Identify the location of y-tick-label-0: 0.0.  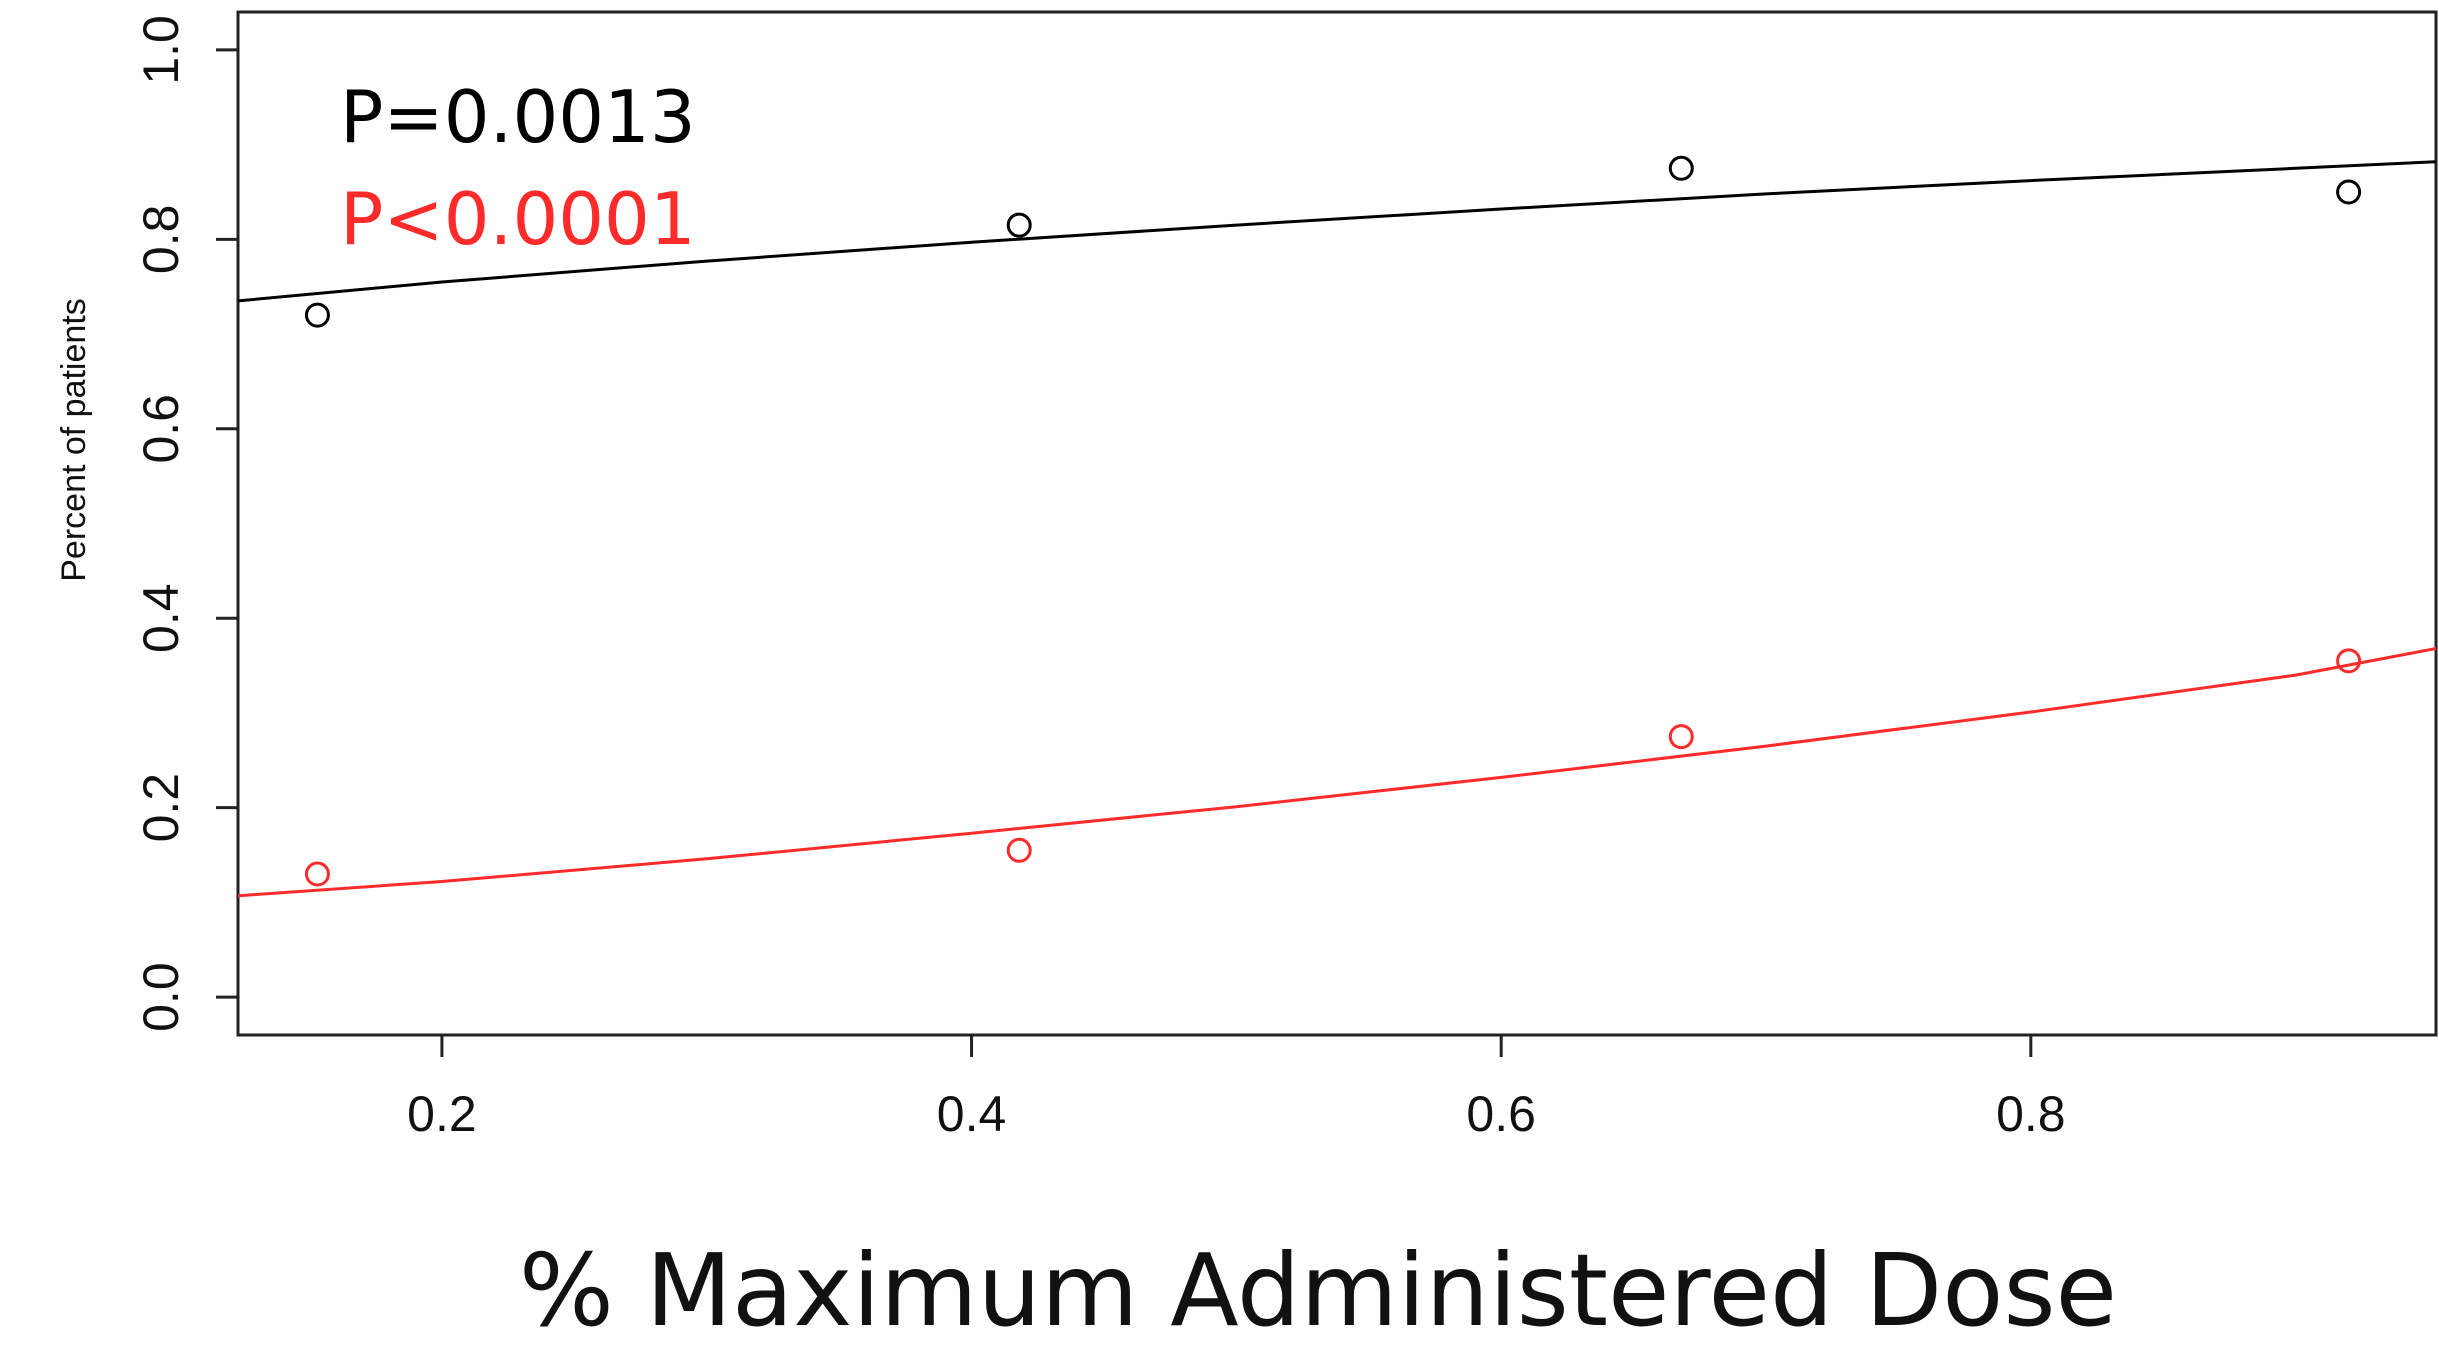
(161, 997).